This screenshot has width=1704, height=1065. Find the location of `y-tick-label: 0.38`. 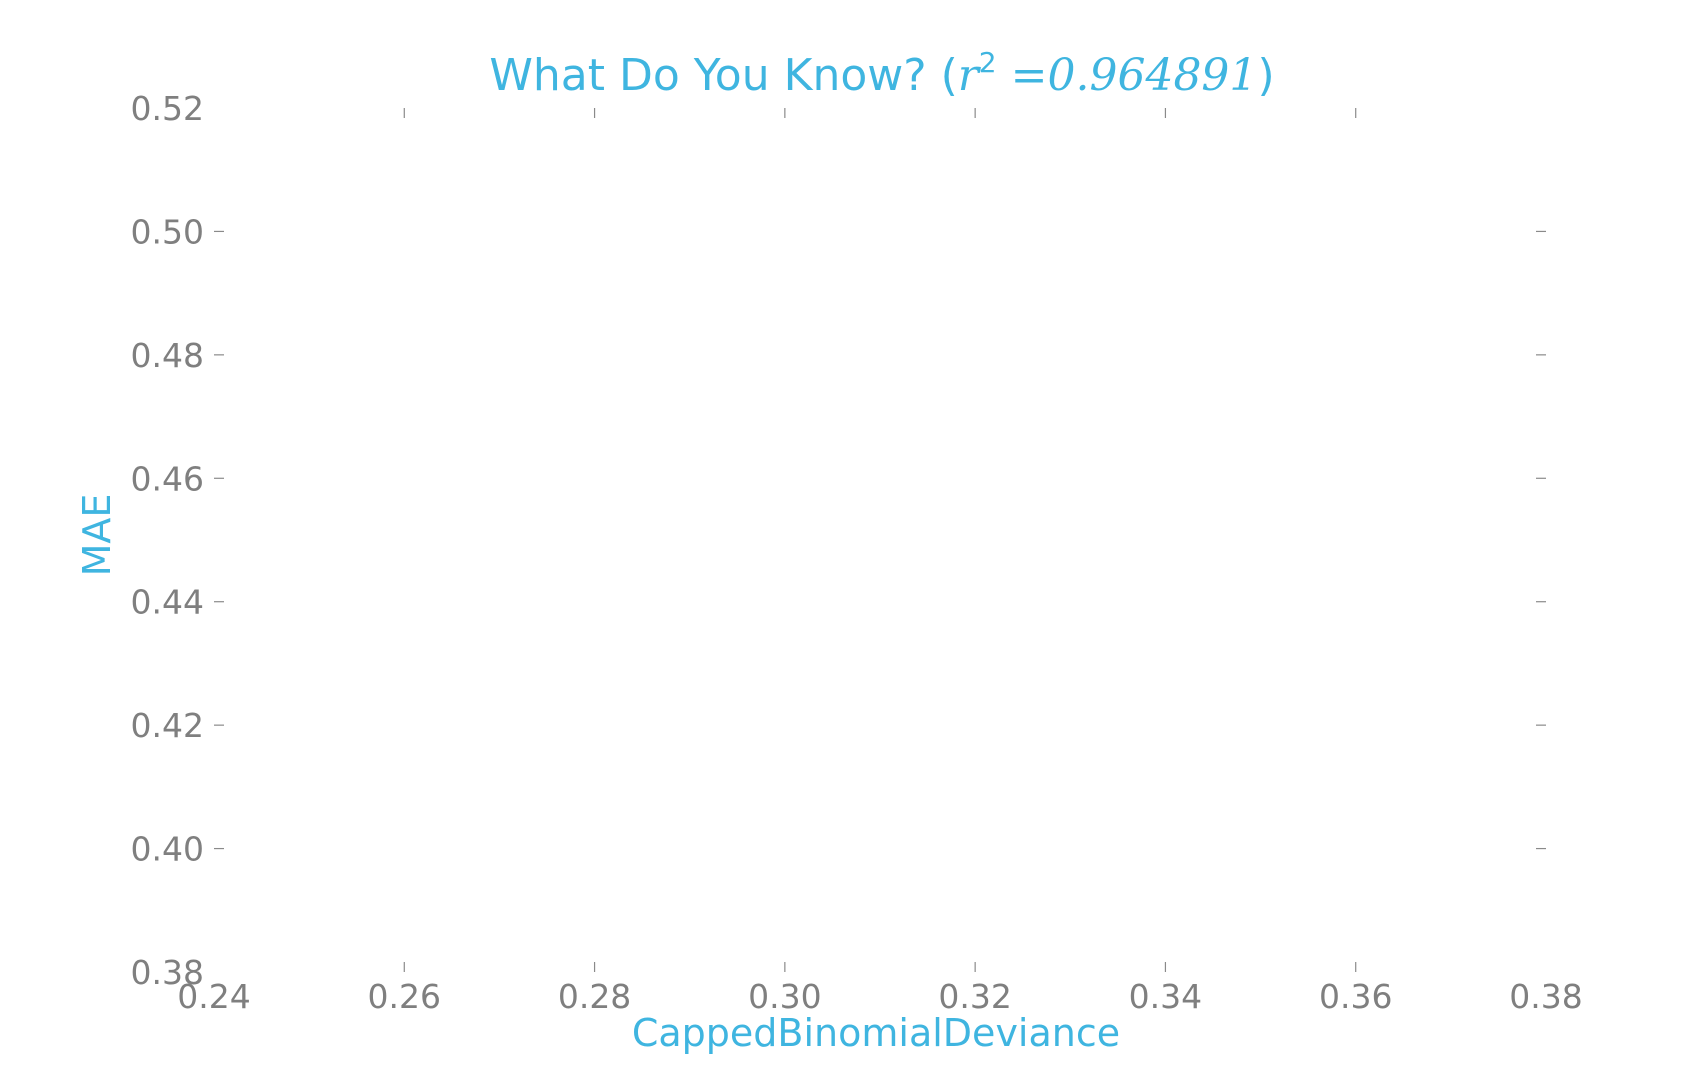

y-tick-label: 0.38 is located at coordinates (167, 972).